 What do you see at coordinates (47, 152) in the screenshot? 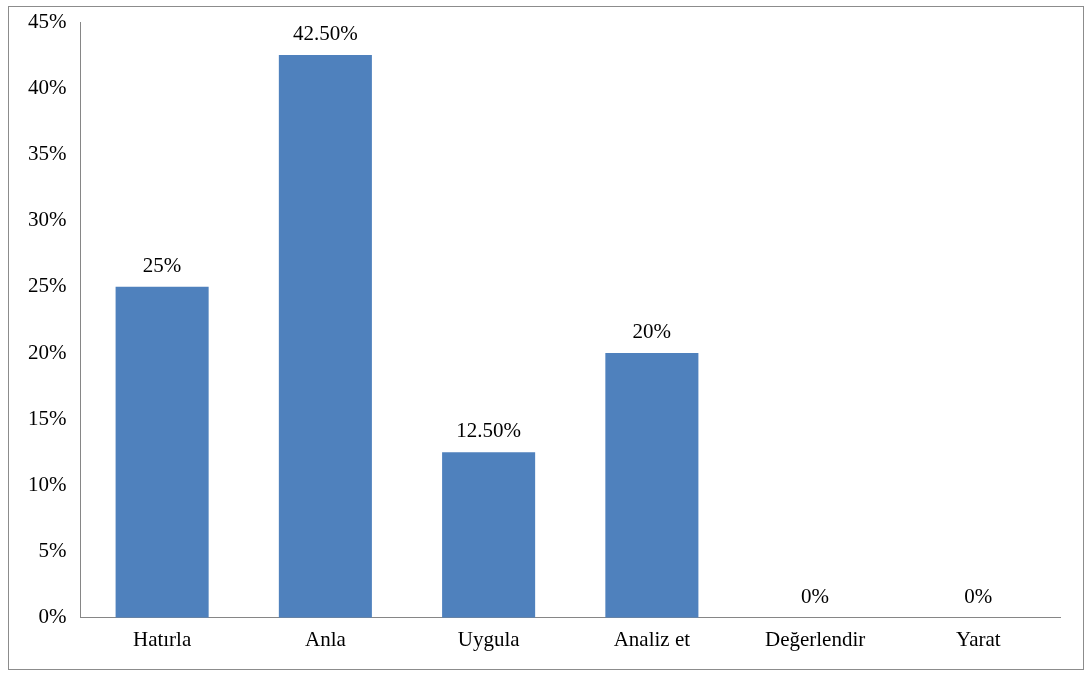
I see `y-tick-label: 35%` at bounding box center [47, 152].